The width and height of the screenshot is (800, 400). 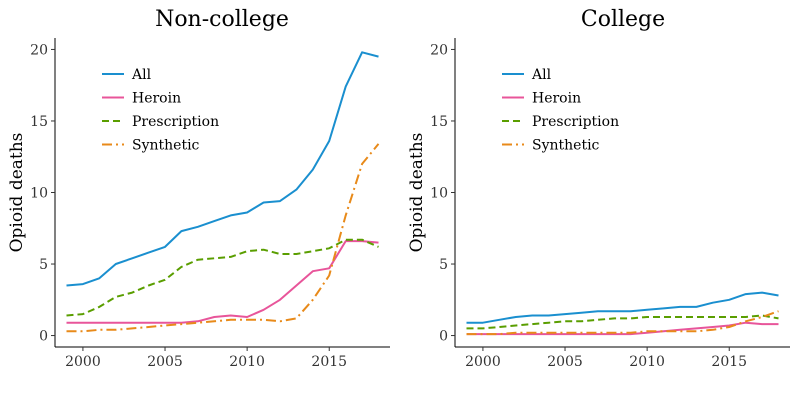 I want to click on series-line-all, so click(x=622, y=307).